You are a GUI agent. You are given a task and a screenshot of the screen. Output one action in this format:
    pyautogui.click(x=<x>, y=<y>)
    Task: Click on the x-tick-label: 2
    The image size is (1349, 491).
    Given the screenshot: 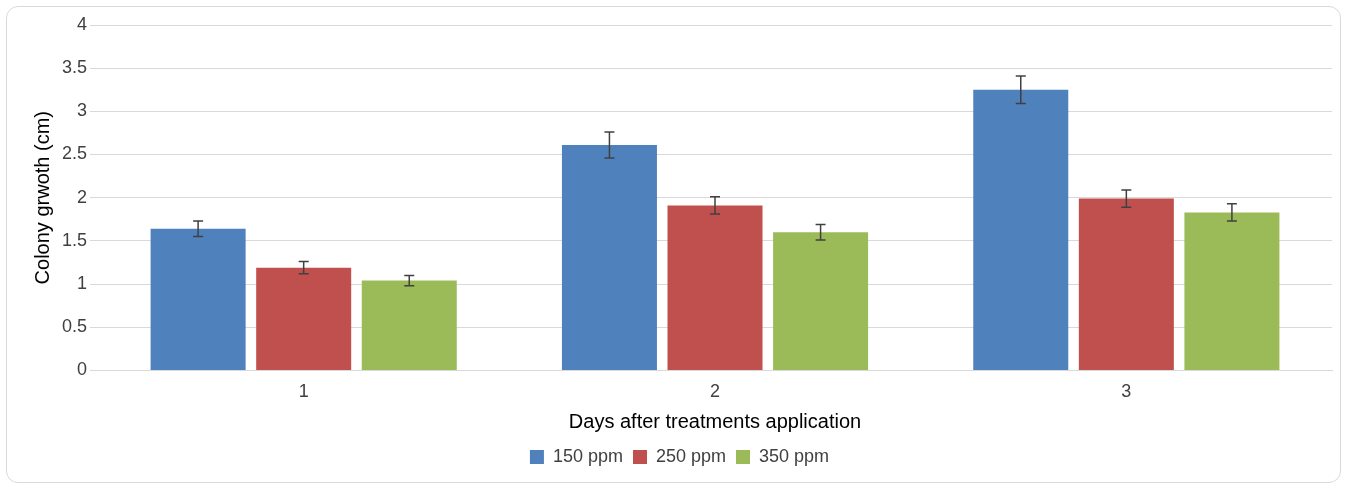 What is the action you would take?
    pyautogui.click(x=715, y=391)
    